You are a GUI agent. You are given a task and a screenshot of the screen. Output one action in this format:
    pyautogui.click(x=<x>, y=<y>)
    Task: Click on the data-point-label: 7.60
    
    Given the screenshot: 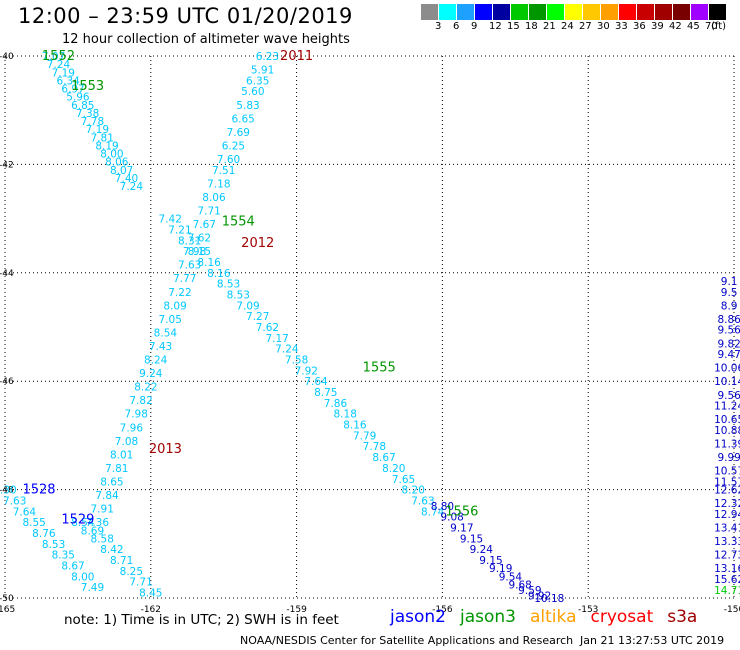 What is the action you would take?
    pyautogui.click(x=228, y=160)
    